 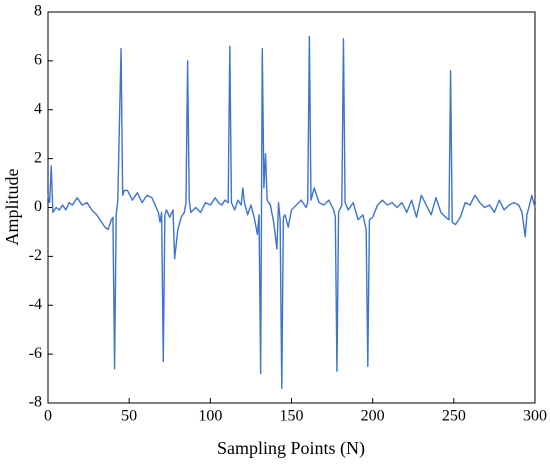 What do you see at coordinates (291, 448) in the screenshot?
I see `x-axis-title: Sampling Points (N)` at bounding box center [291, 448].